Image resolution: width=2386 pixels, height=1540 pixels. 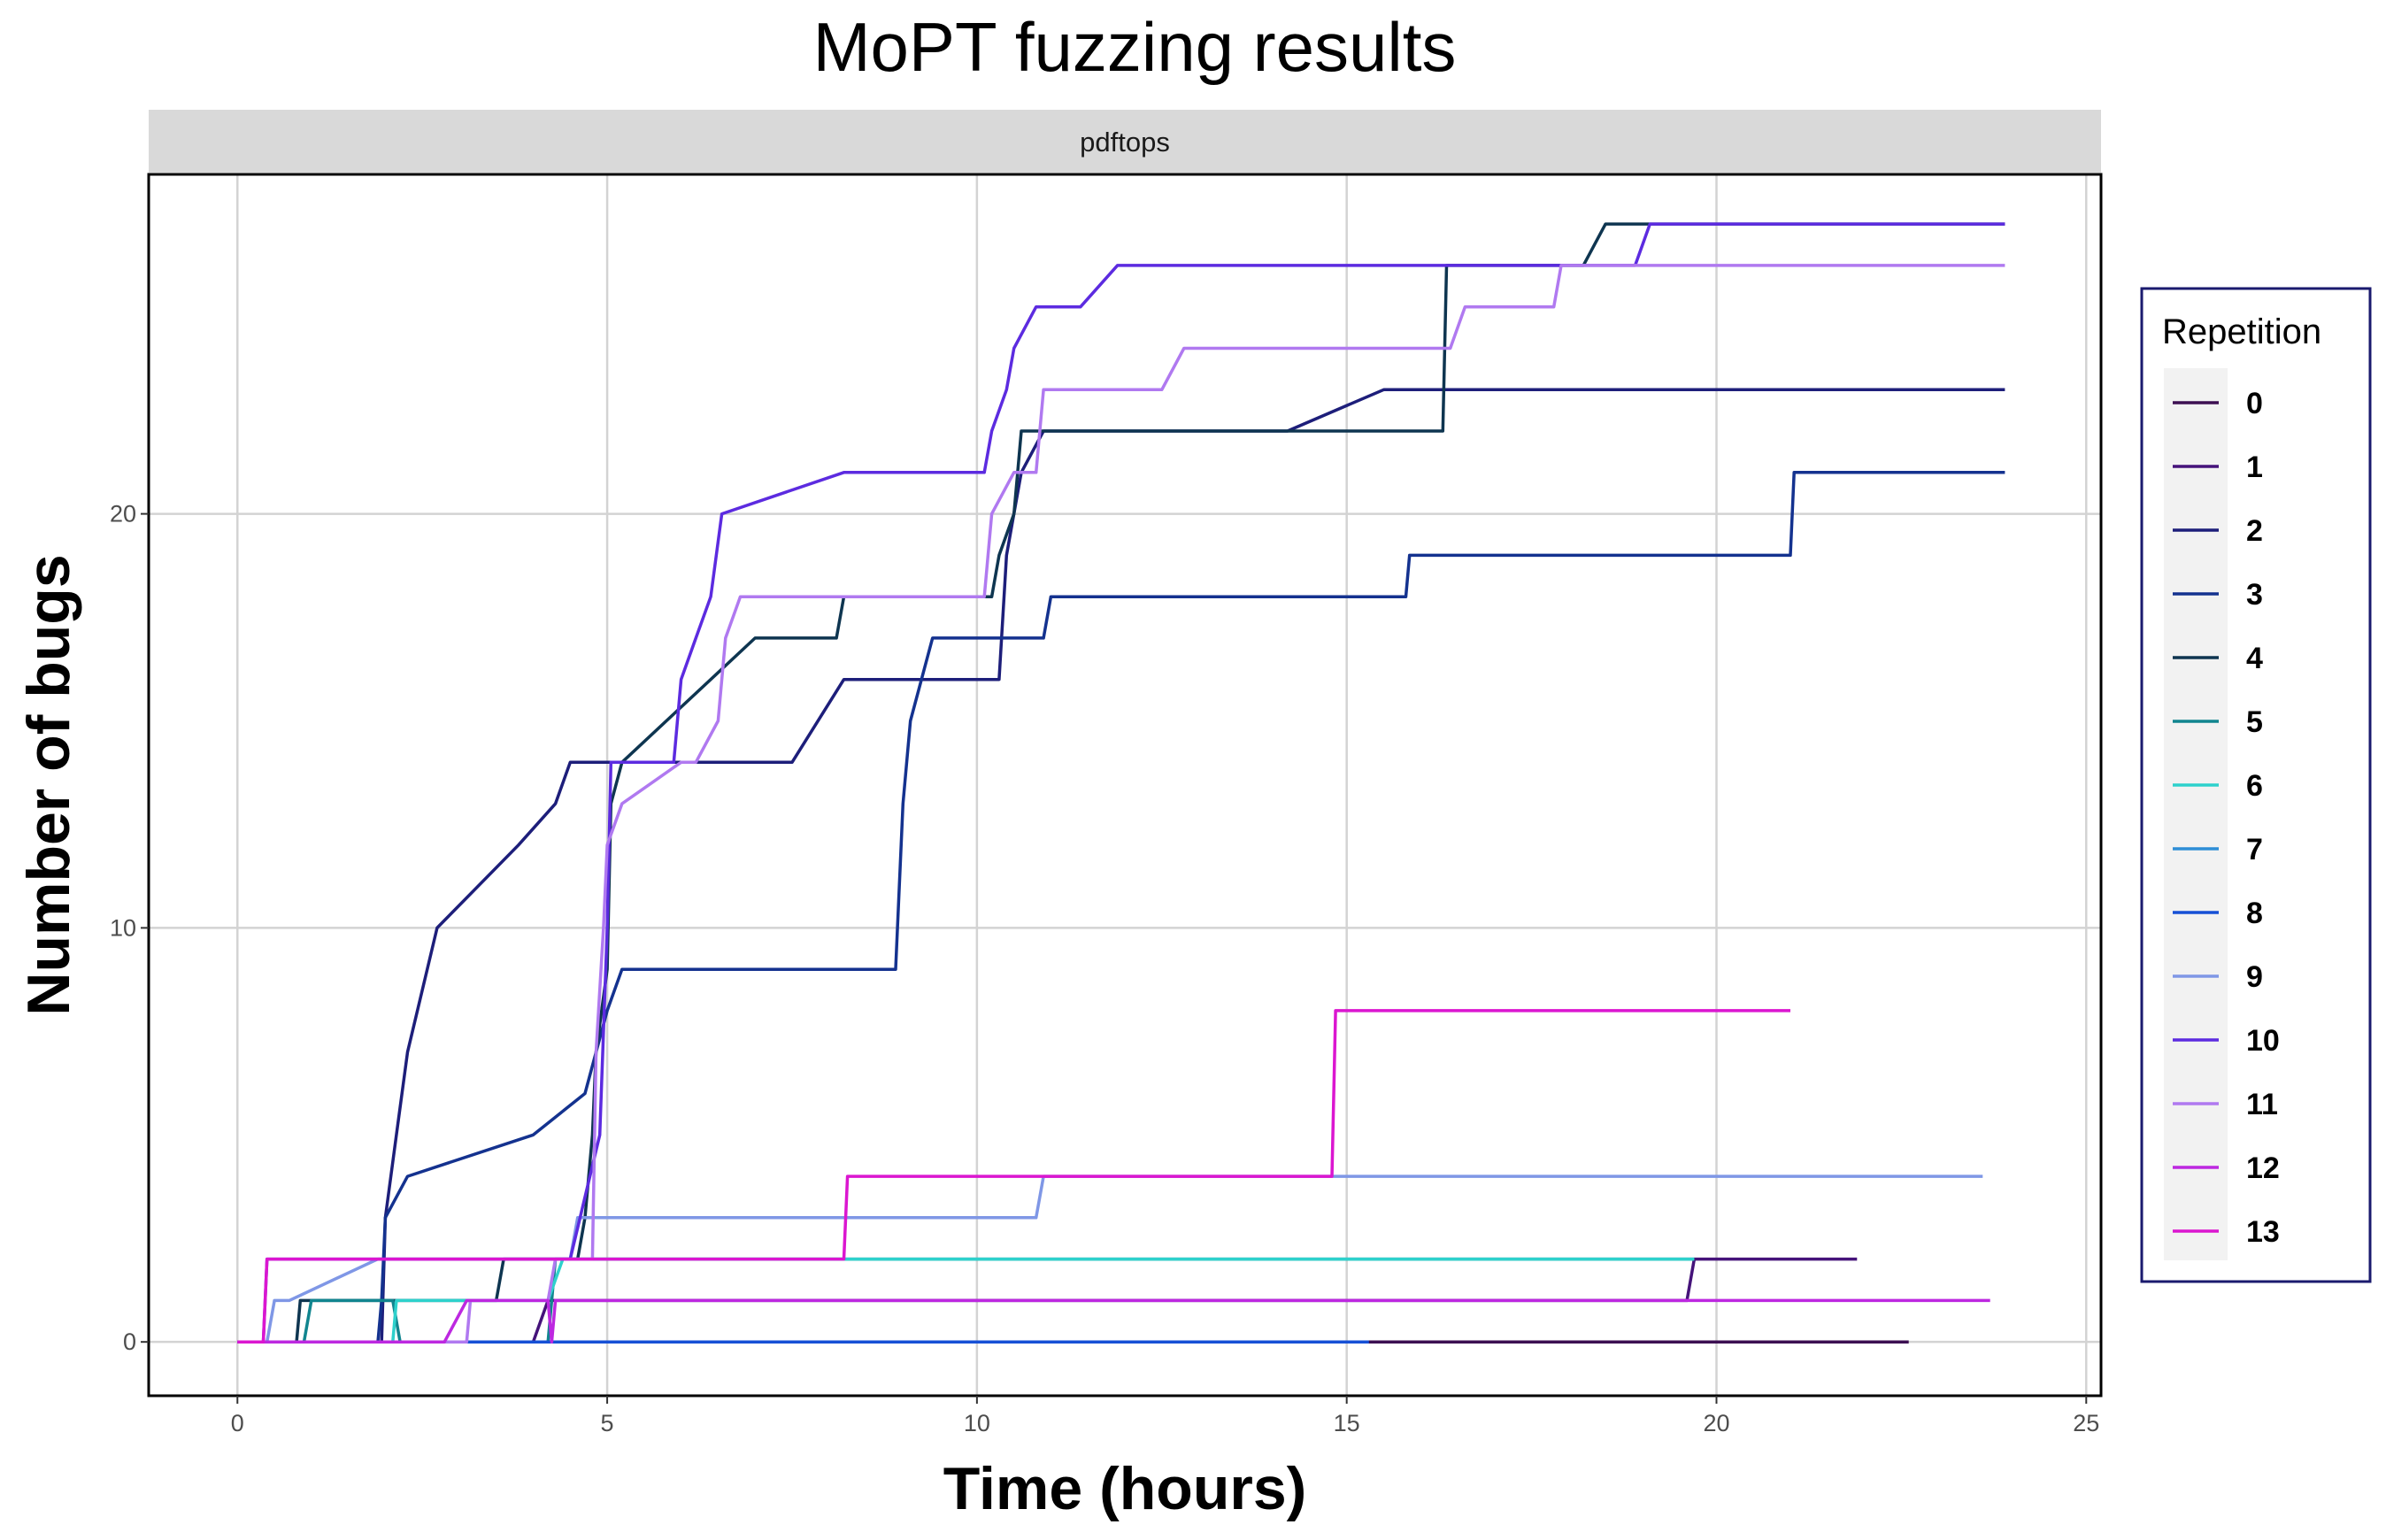 What do you see at coordinates (49, 785) in the screenshot?
I see `y-axis-title: Number of bugs` at bounding box center [49, 785].